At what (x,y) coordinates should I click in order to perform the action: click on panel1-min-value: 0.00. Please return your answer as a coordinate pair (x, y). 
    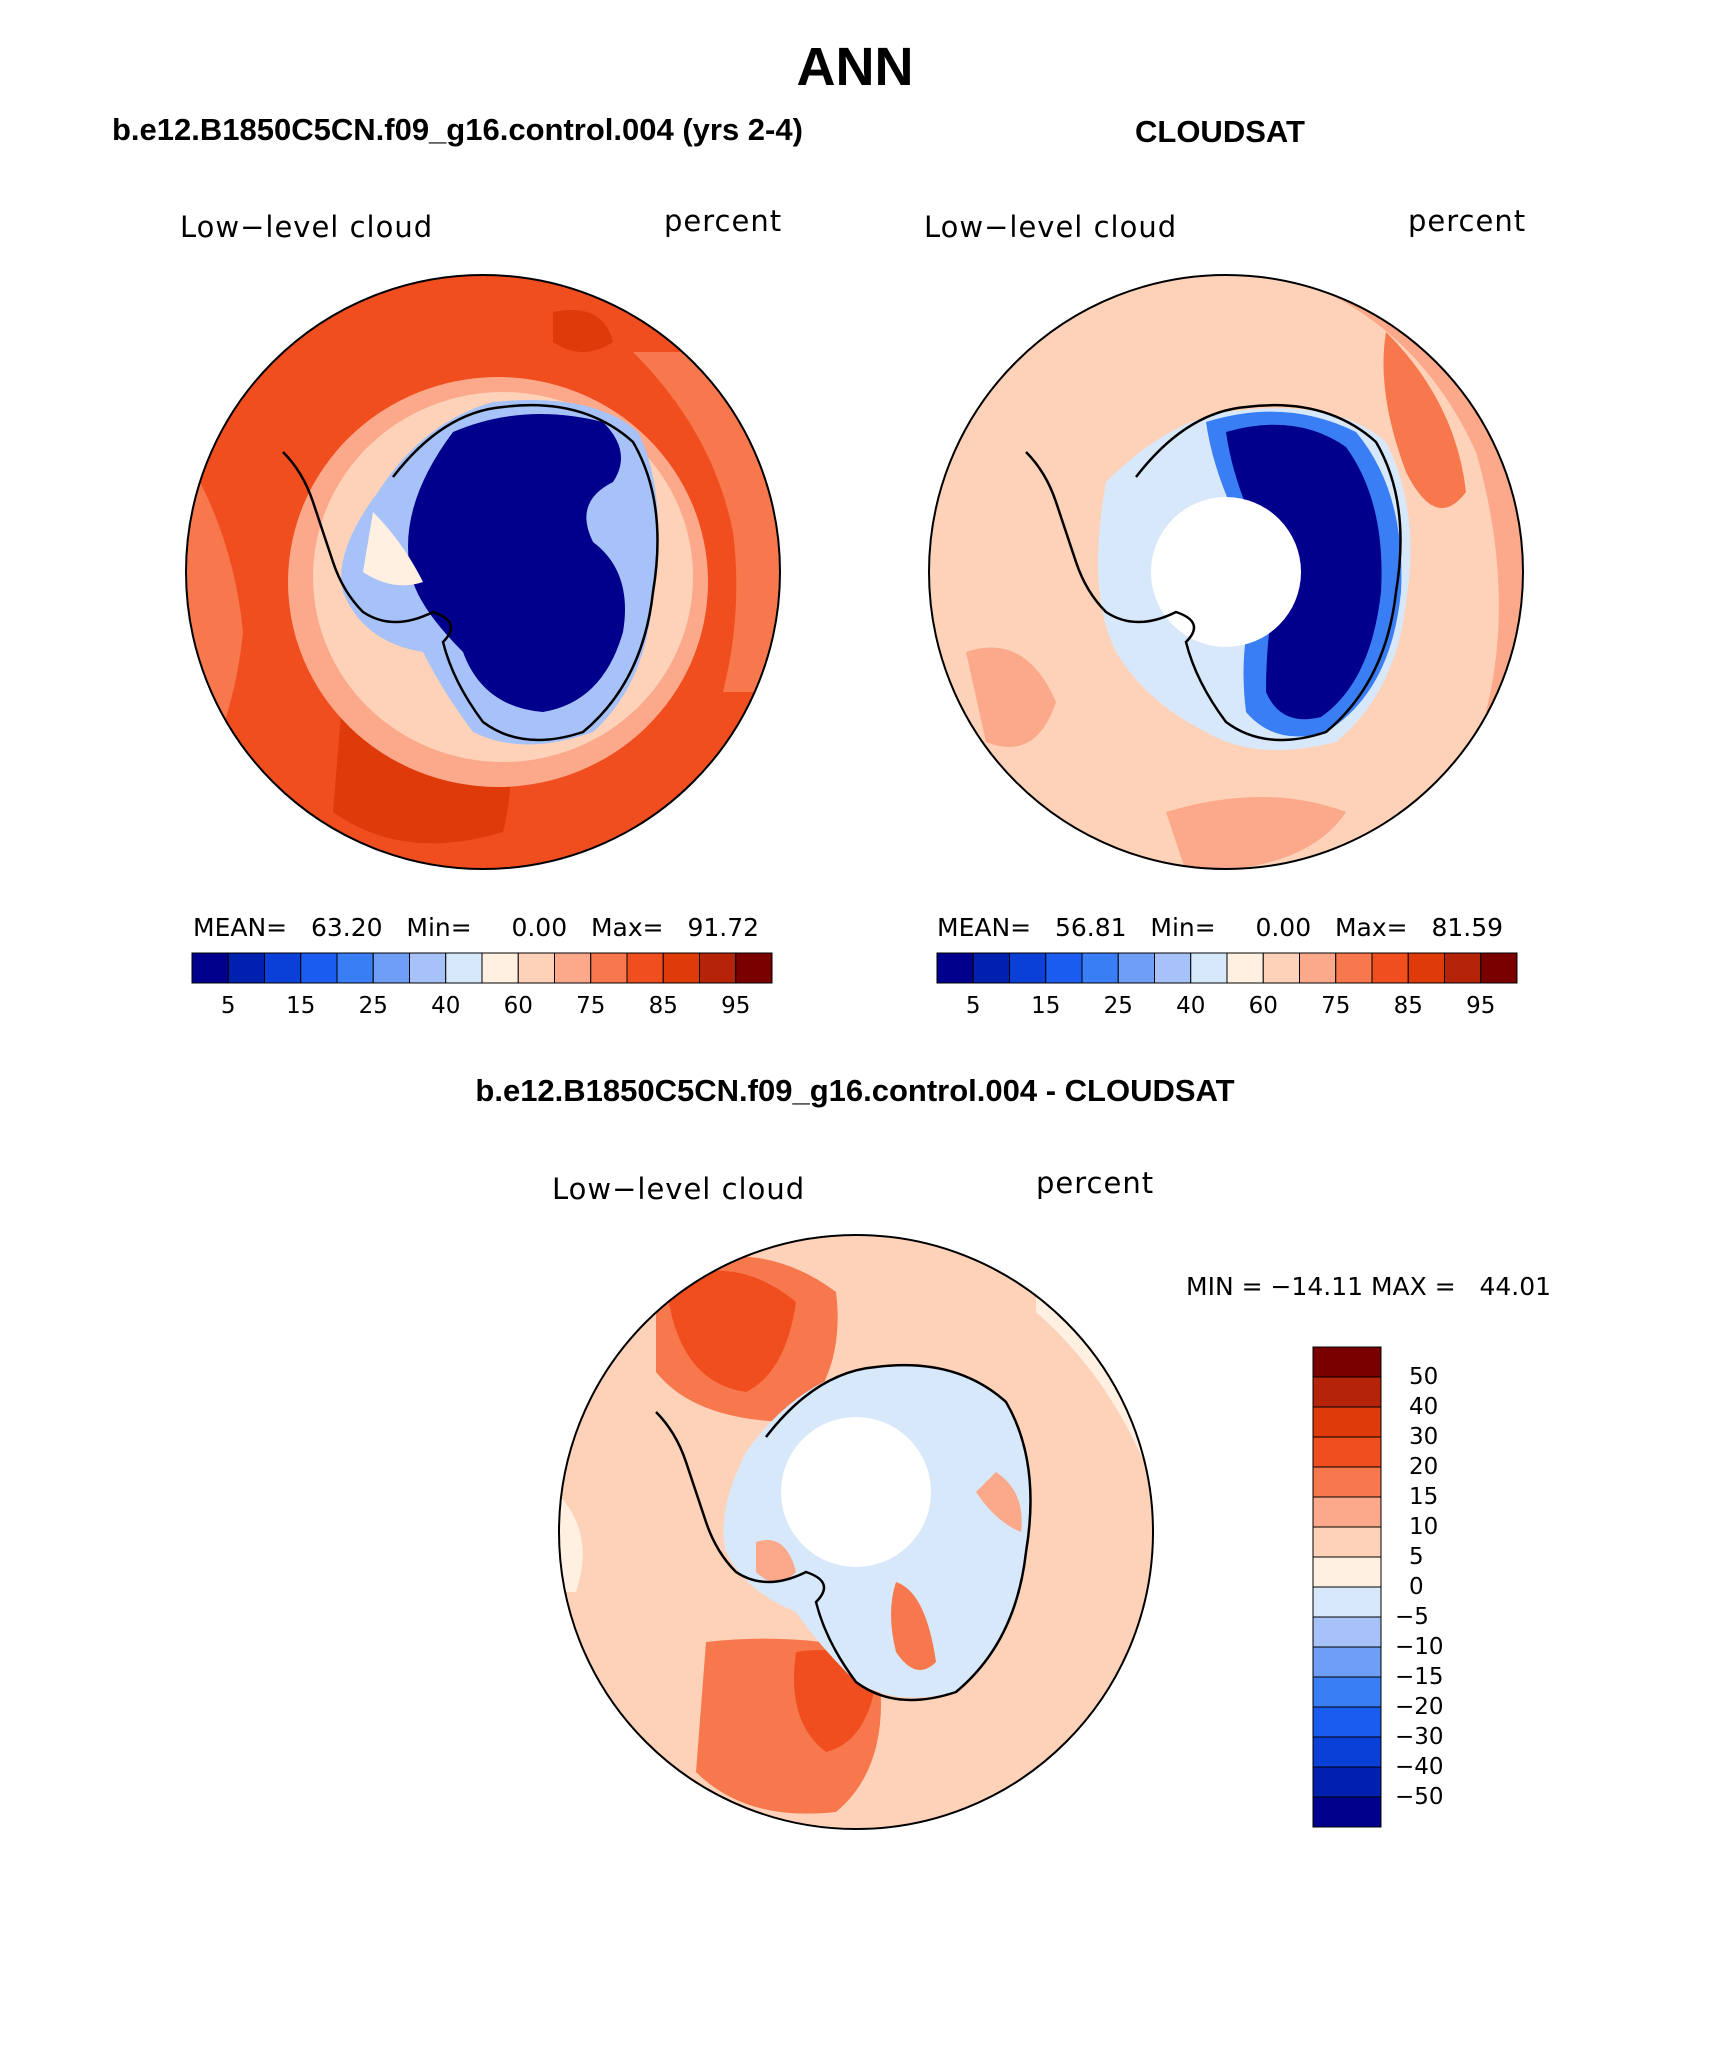
    Looking at the image, I should click on (539, 927).